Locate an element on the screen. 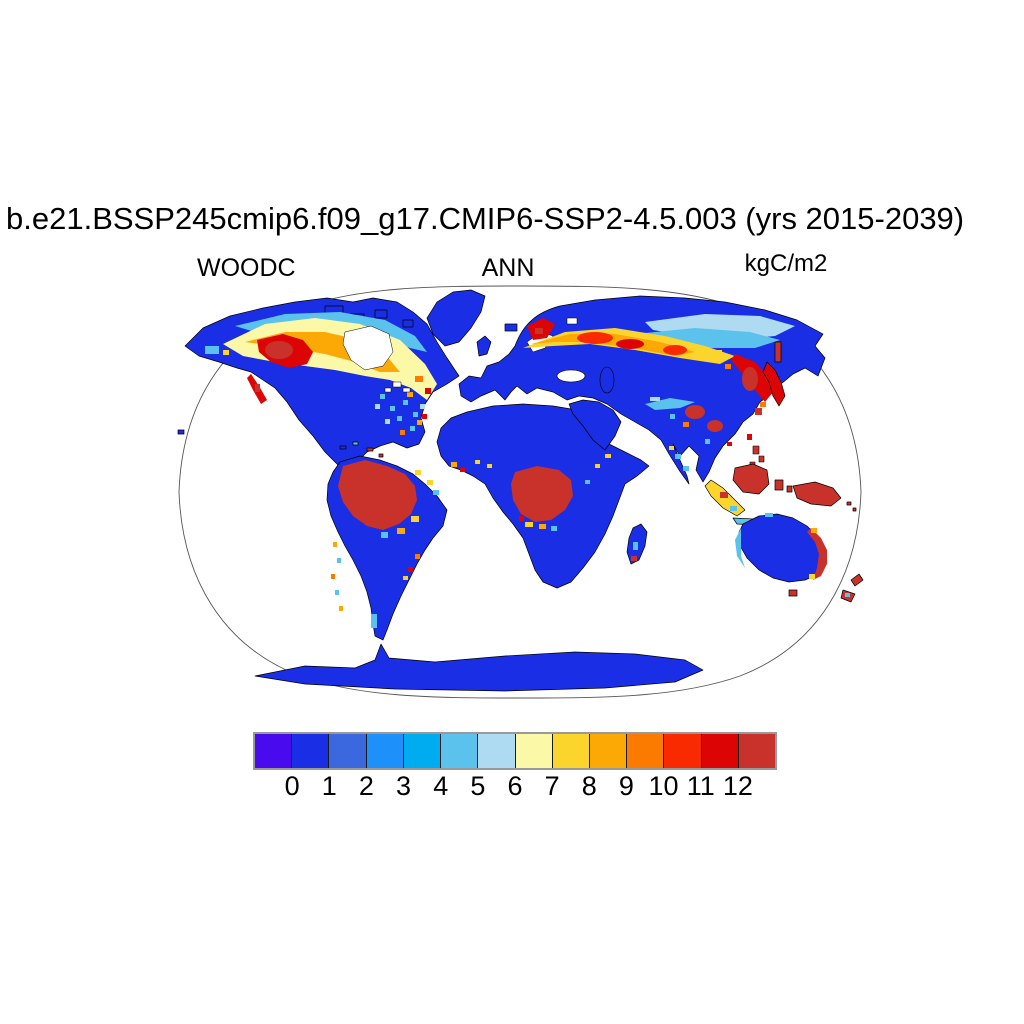  colorbar-tick-label: 7 is located at coordinates (552, 786).